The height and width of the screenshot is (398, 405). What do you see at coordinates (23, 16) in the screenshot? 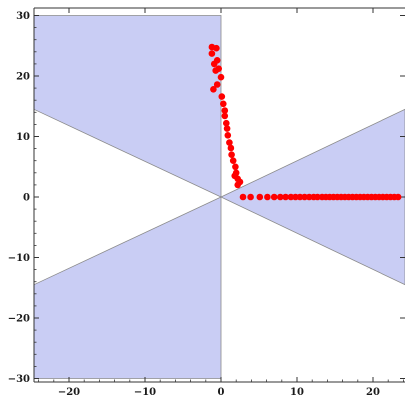
I see `y-tick-label: 30` at bounding box center [23, 16].